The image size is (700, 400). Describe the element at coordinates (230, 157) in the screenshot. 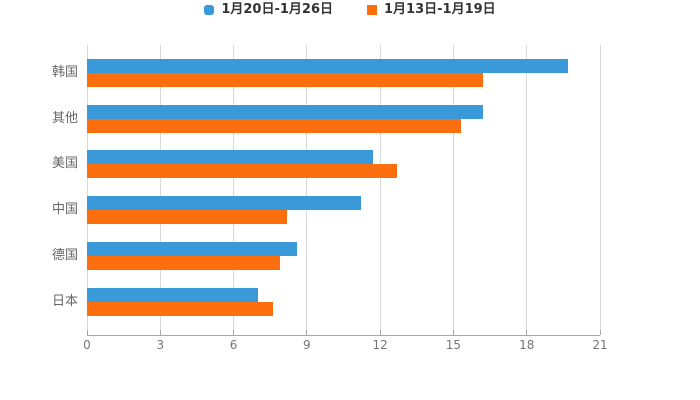

I see `bar-美国-series-0` at that location.